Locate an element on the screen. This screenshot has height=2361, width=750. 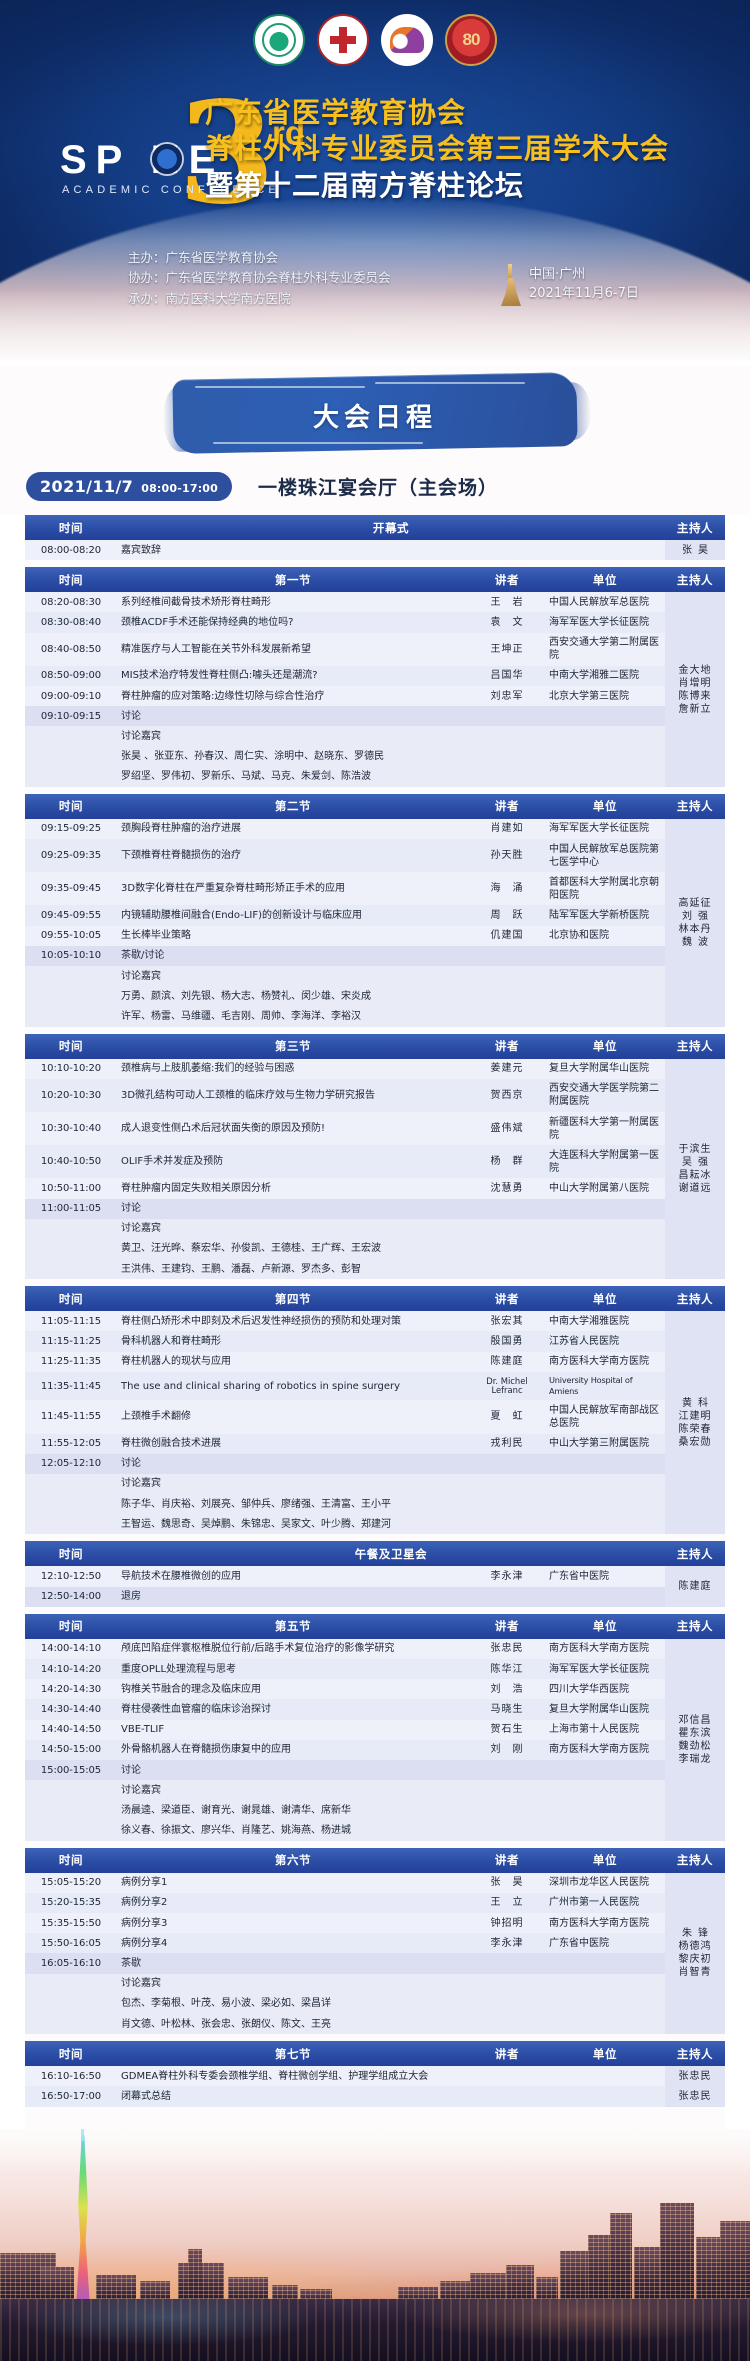
section-title: 开幕式 is located at coordinates (391, 527).